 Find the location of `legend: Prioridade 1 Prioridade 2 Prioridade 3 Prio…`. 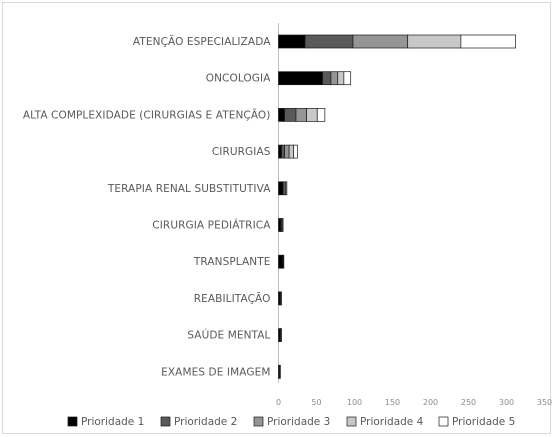

legend: Prioridade 1 Prioridade 2 Prioridade 3 Prio… is located at coordinates (291, 422).